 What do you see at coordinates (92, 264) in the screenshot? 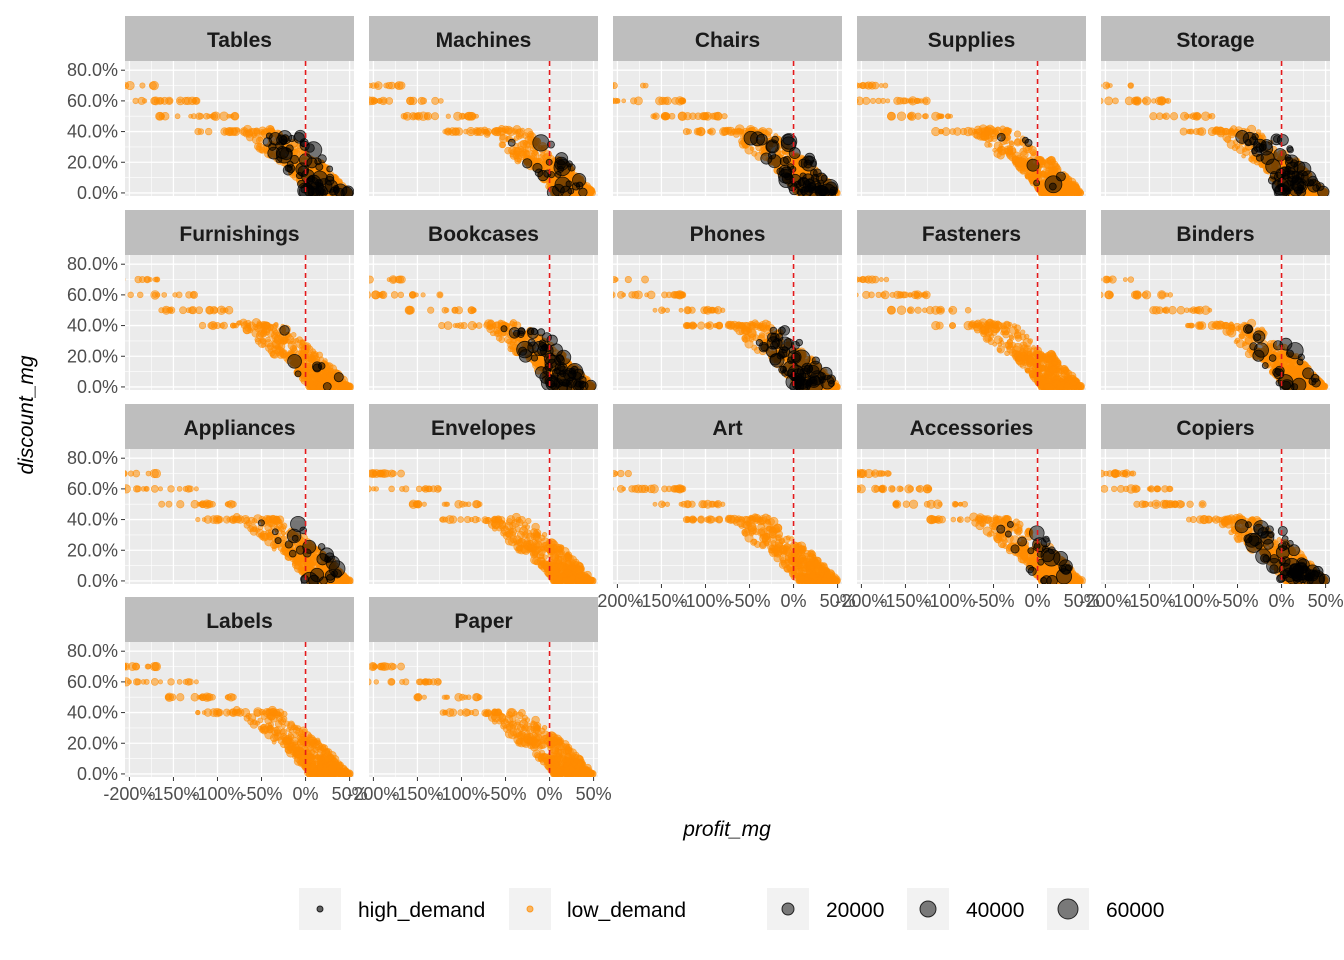
I see `y-tick-label: 80.0%` at bounding box center [92, 264].